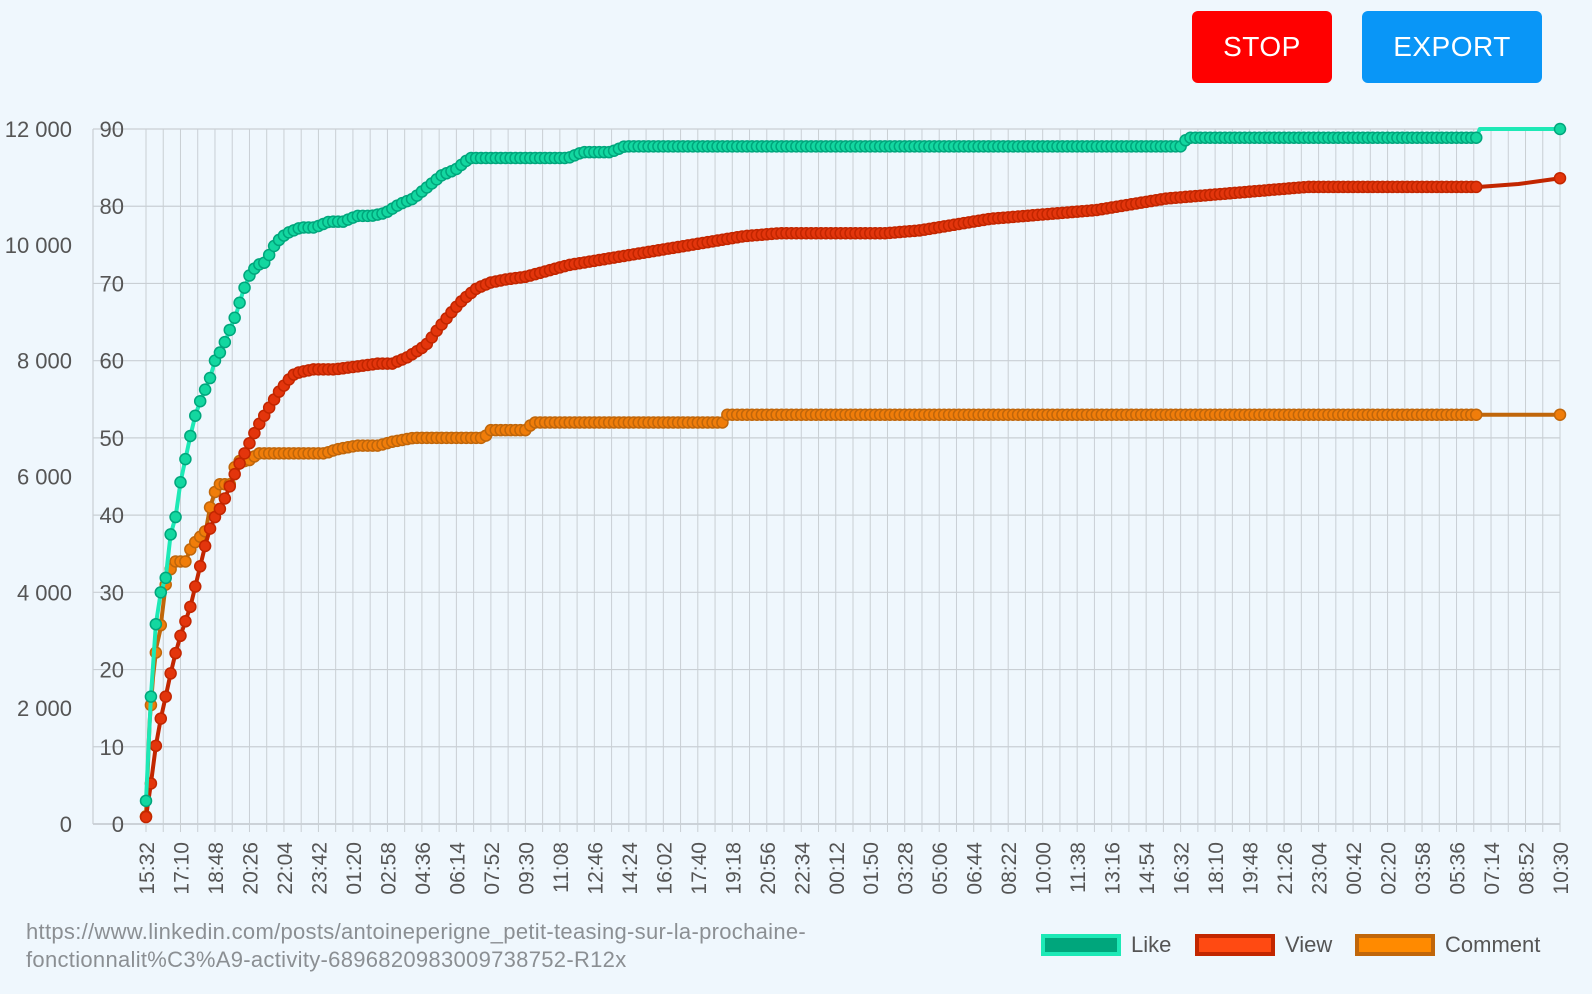 This screenshot has height=994, width=1592. What do you see at coordinates (112, 477) in the screenshot?
I see `y-axis-right-ticks: 0 10 20 30 40 50 60 70 80 90` at bounding box center [112, 477].